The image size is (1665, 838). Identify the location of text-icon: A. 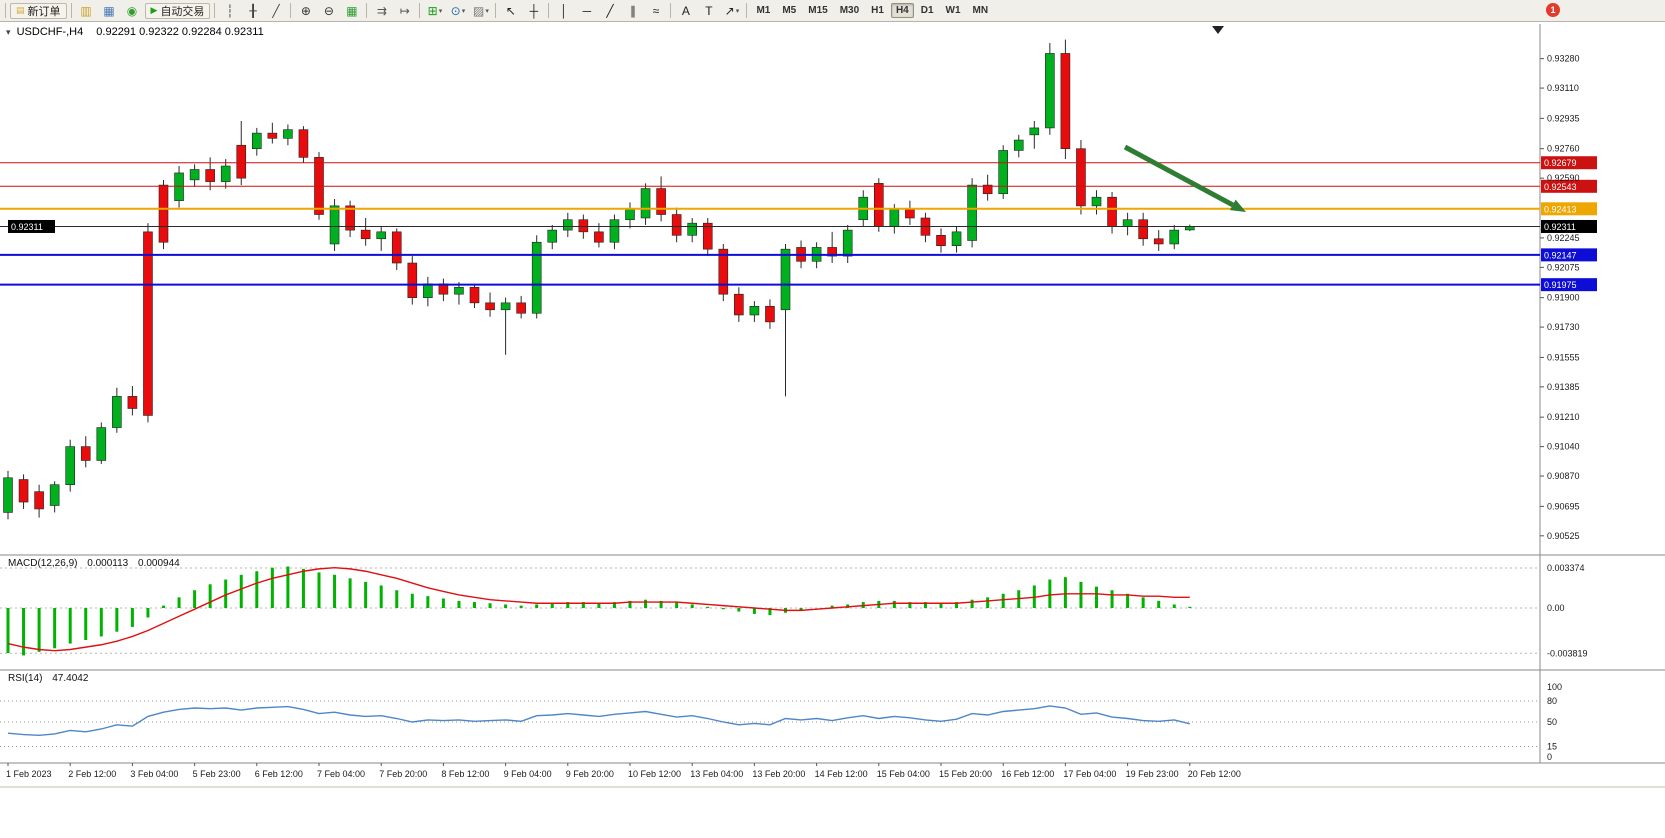
(685, 10).